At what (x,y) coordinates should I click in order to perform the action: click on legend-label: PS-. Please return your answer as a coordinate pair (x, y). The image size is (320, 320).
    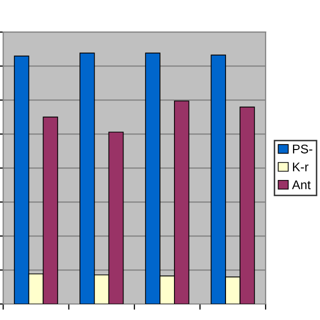
    Looking at the image, I should click on (302, 149).